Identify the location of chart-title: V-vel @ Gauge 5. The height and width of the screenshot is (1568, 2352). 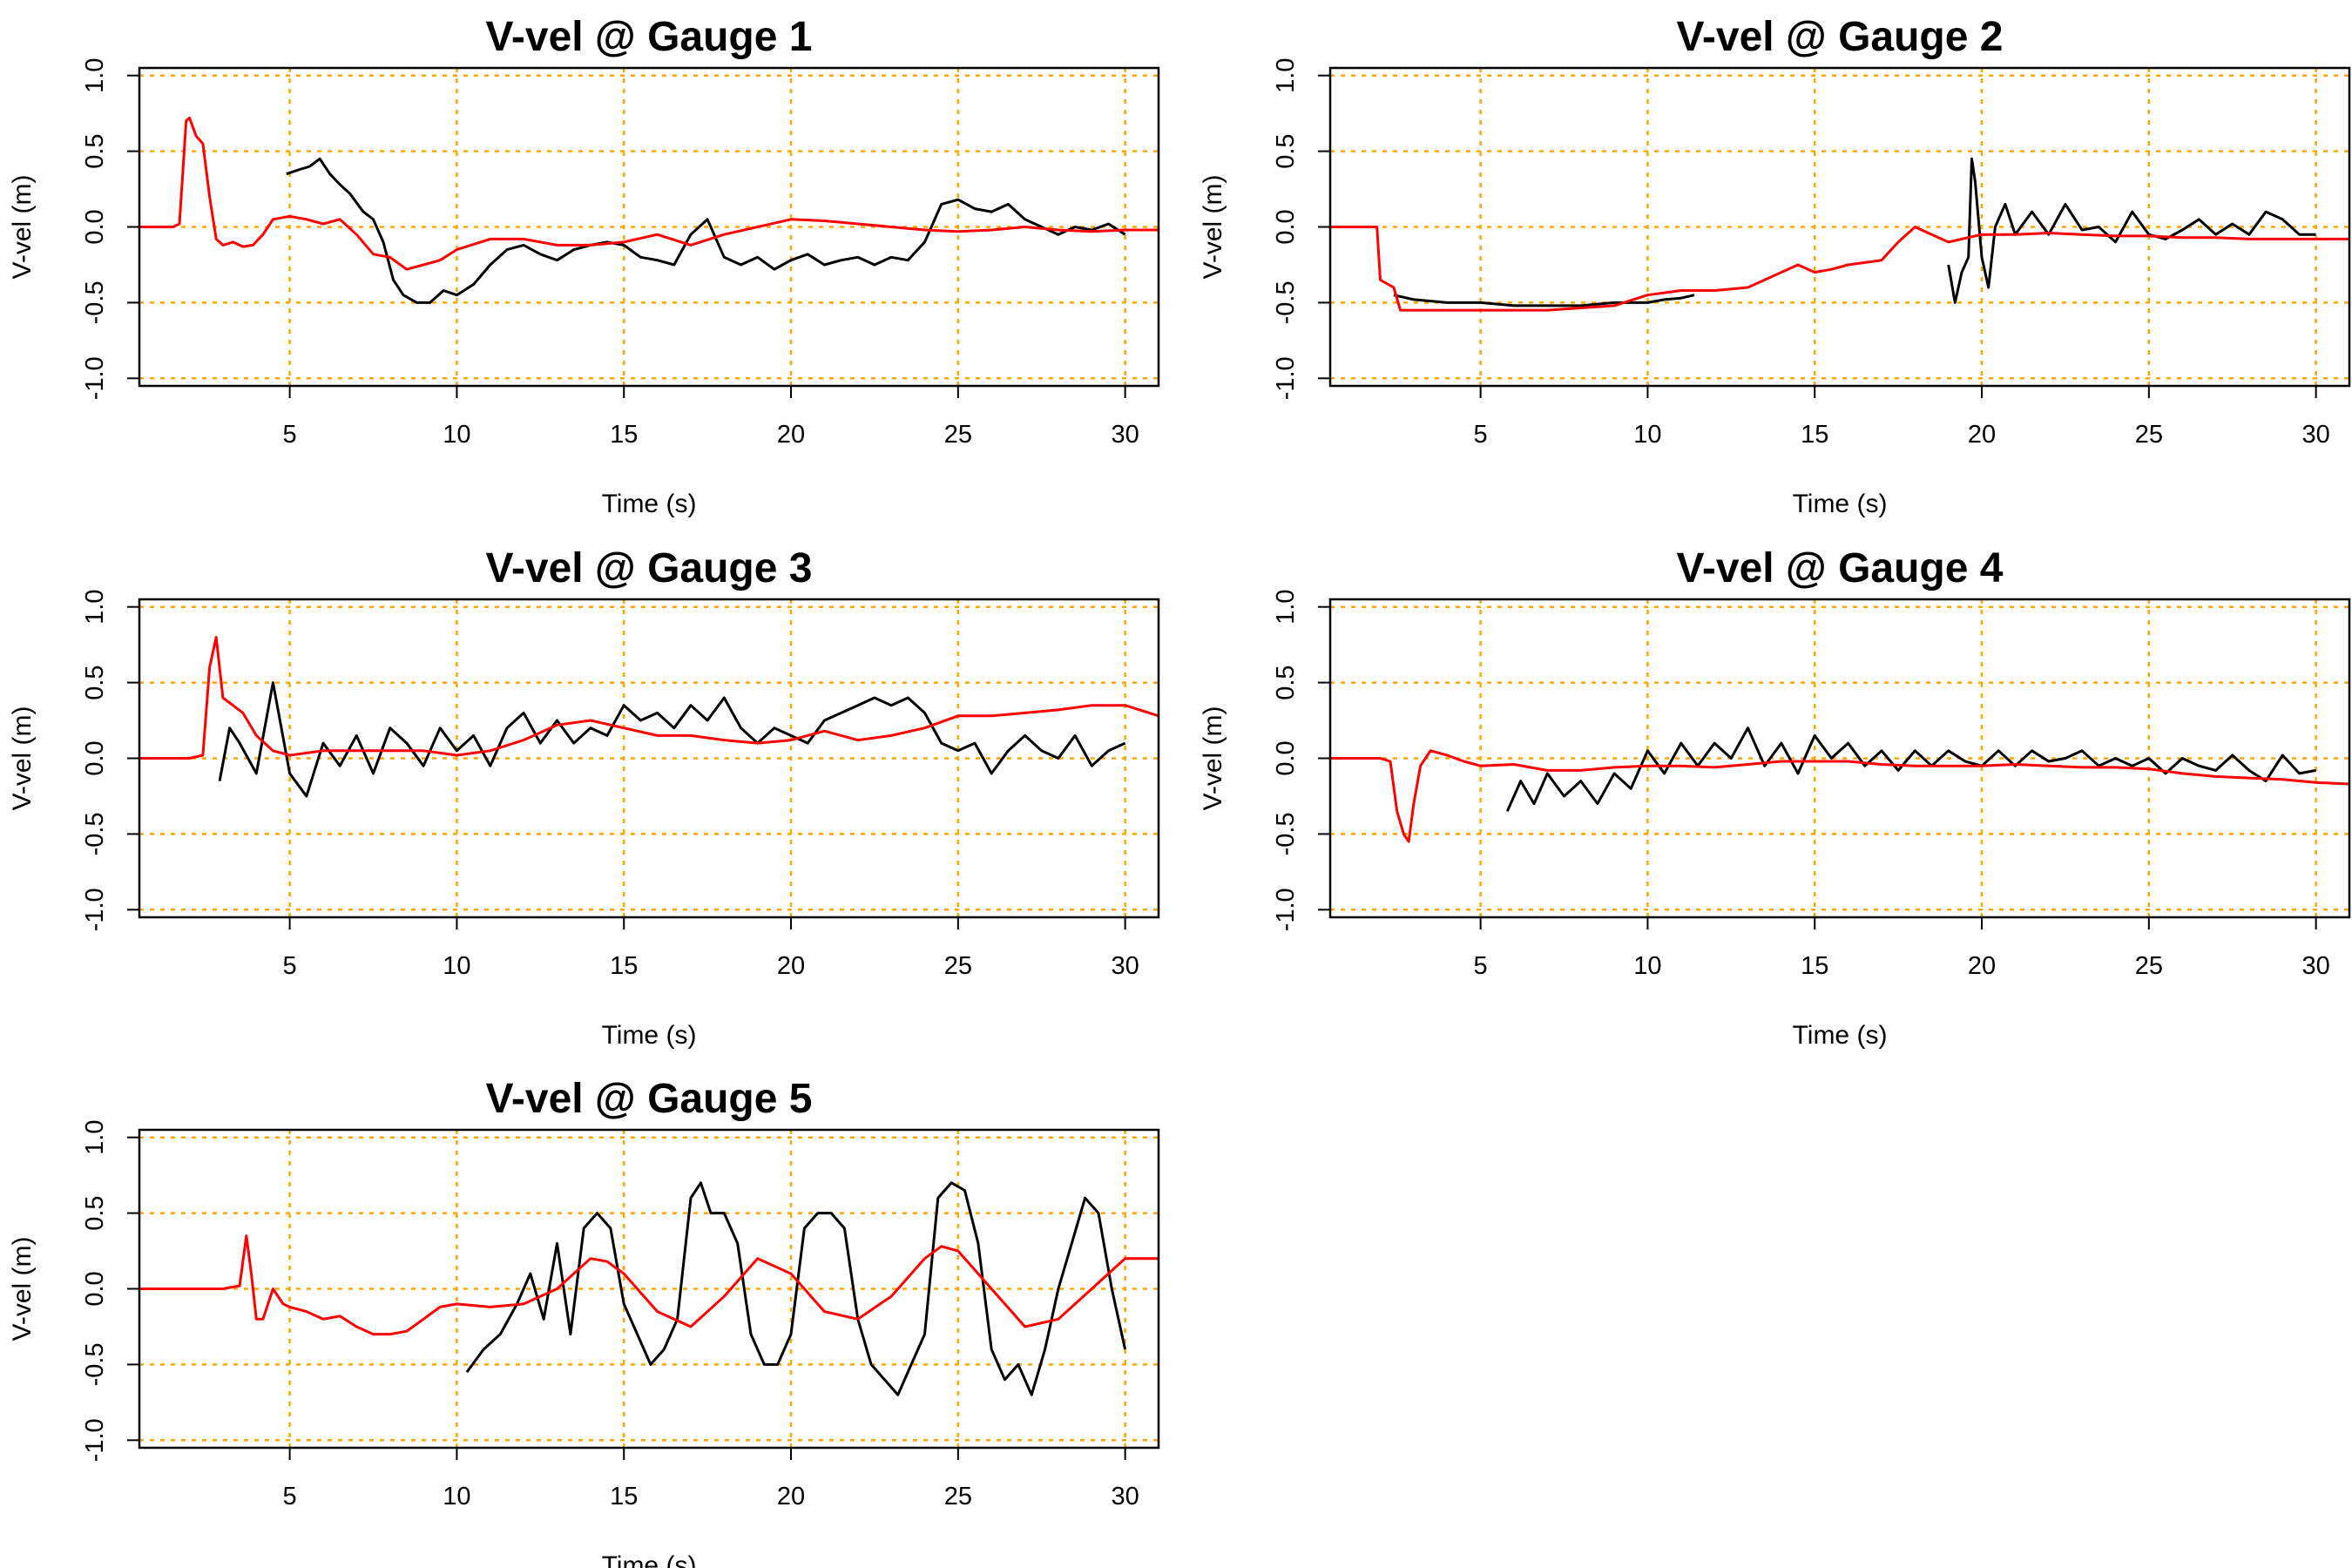
(649, 1099).